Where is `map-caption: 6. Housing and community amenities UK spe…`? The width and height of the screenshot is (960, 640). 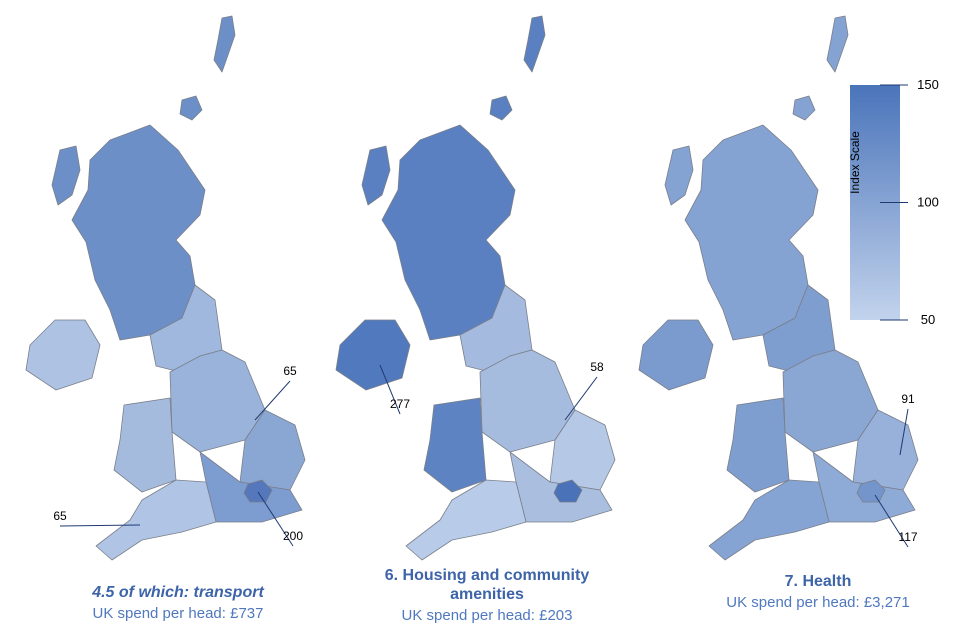
map-caption: 6. Housing and community amenities UK spe… is located at coordinates (487, 595).